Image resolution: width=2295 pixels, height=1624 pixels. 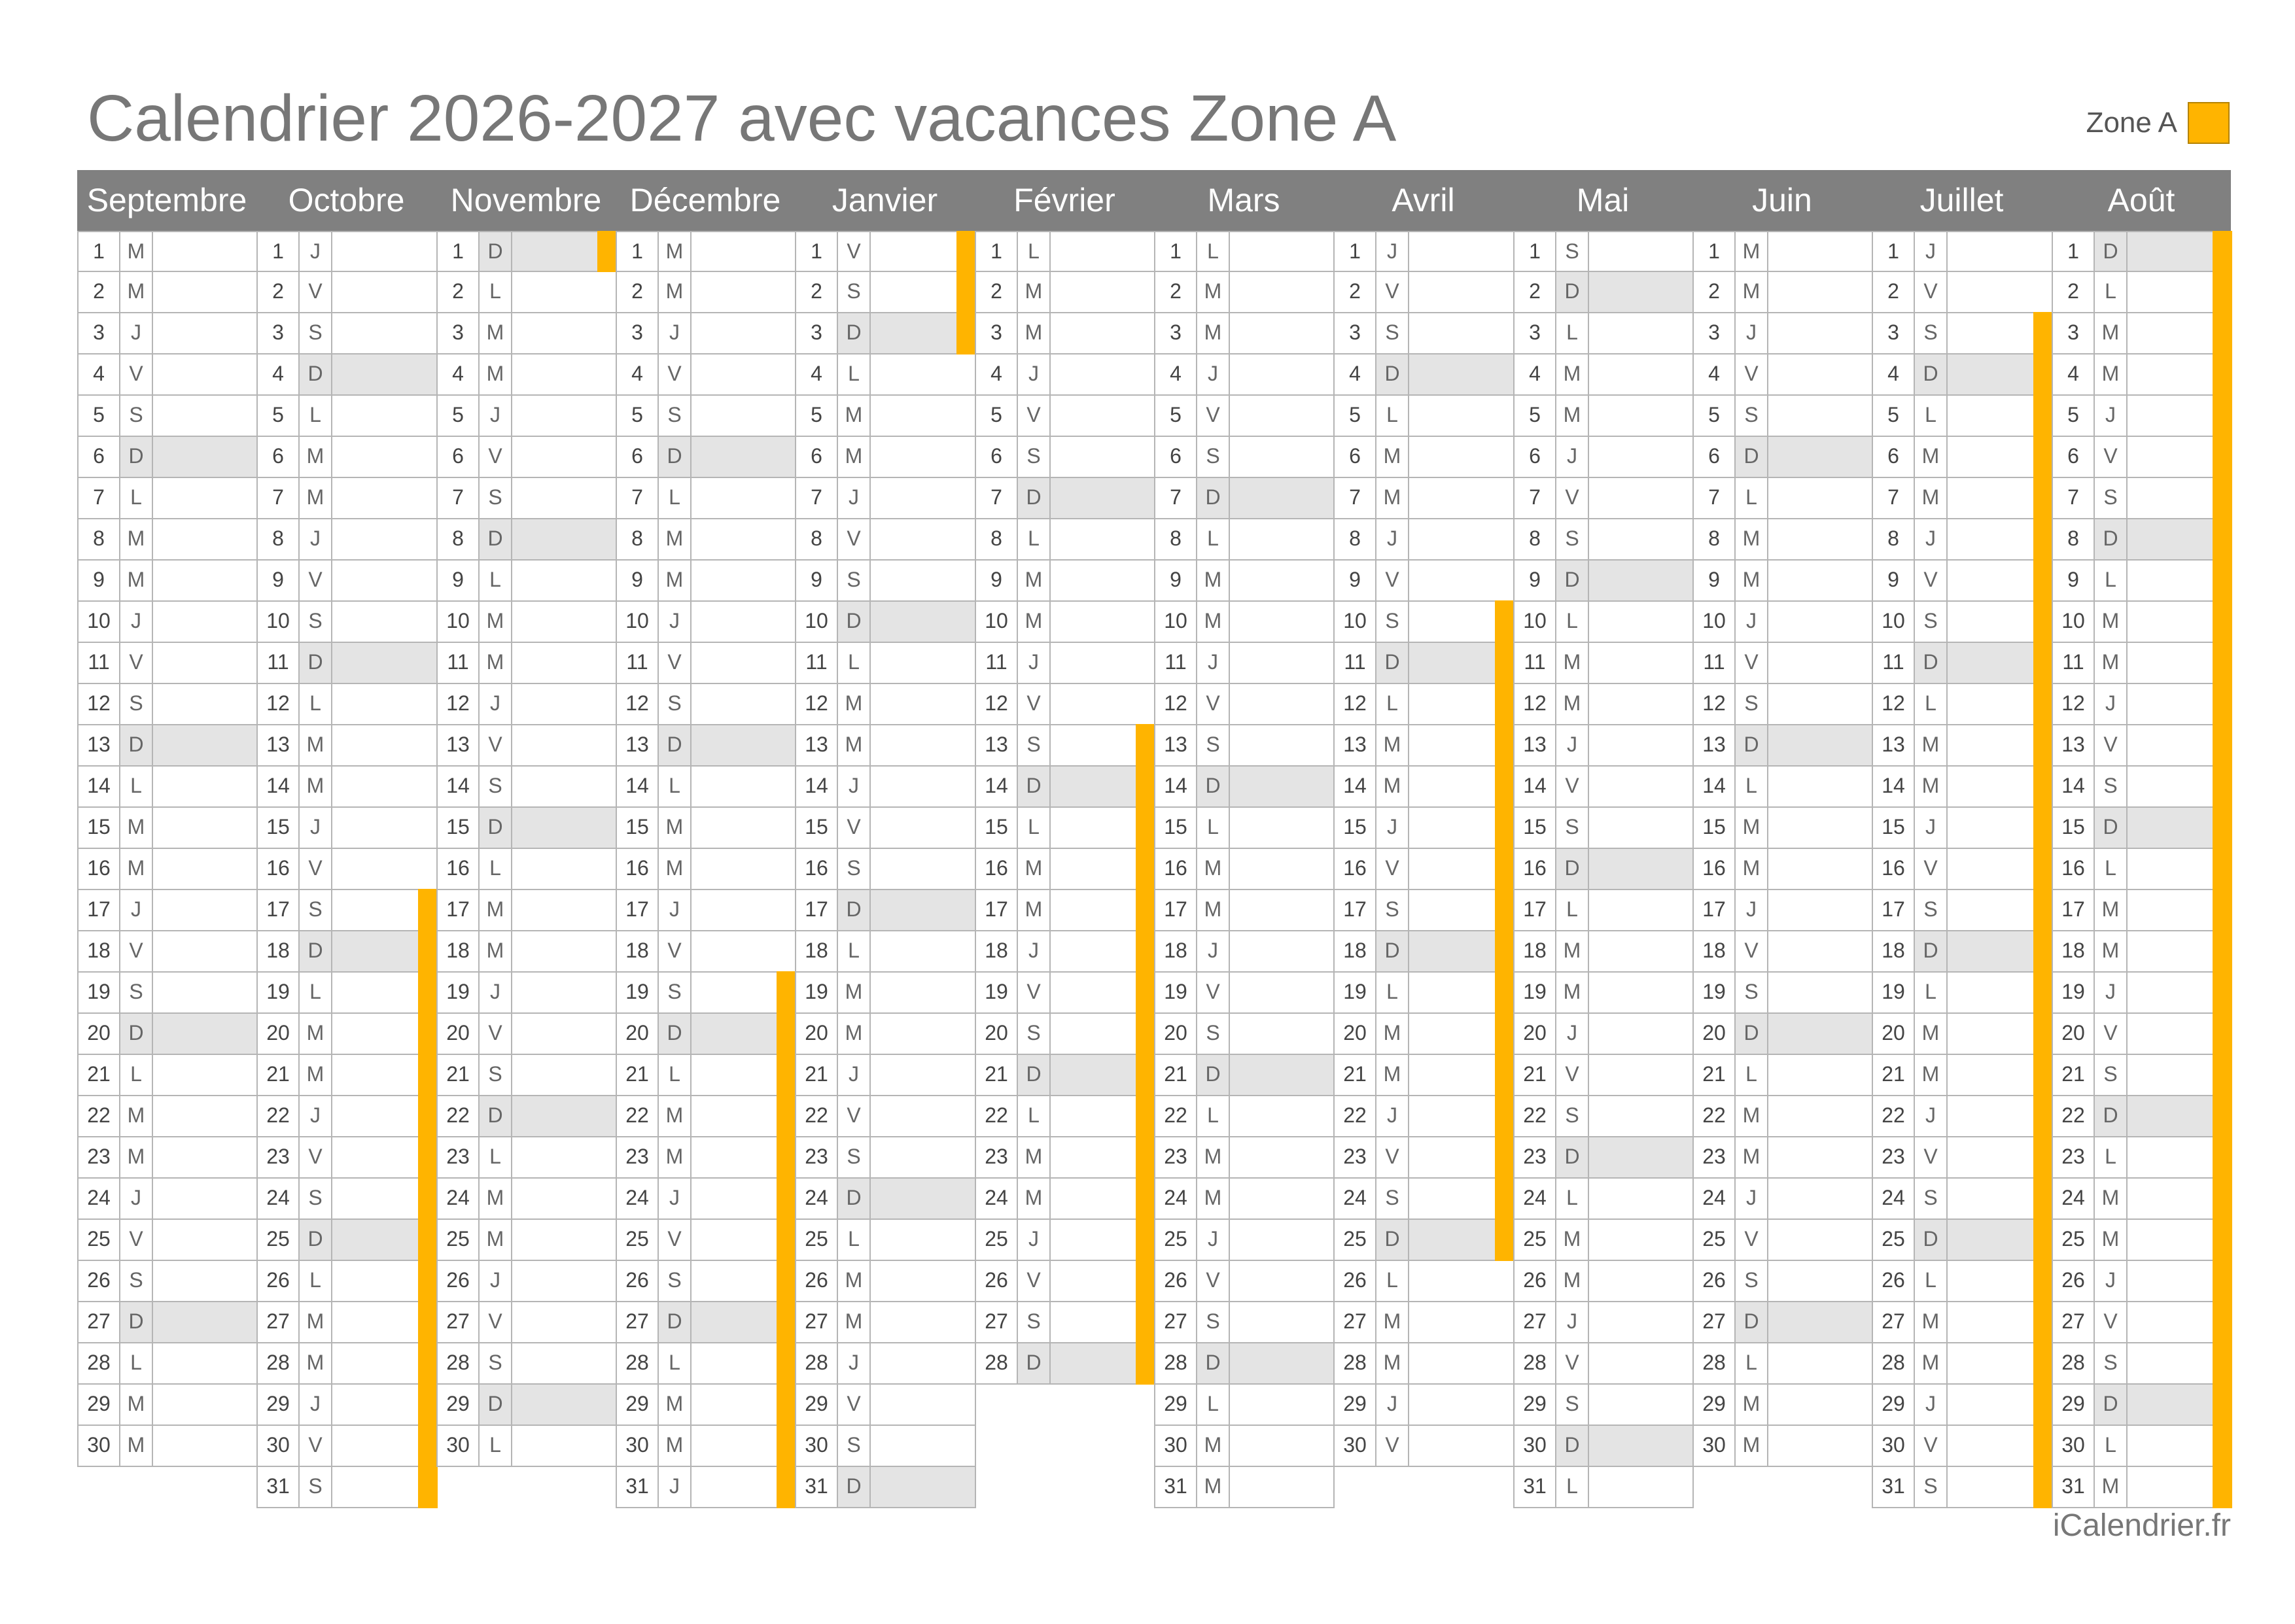 I want to click on day-cell: 28 M, so click(x=1424, y=1364).